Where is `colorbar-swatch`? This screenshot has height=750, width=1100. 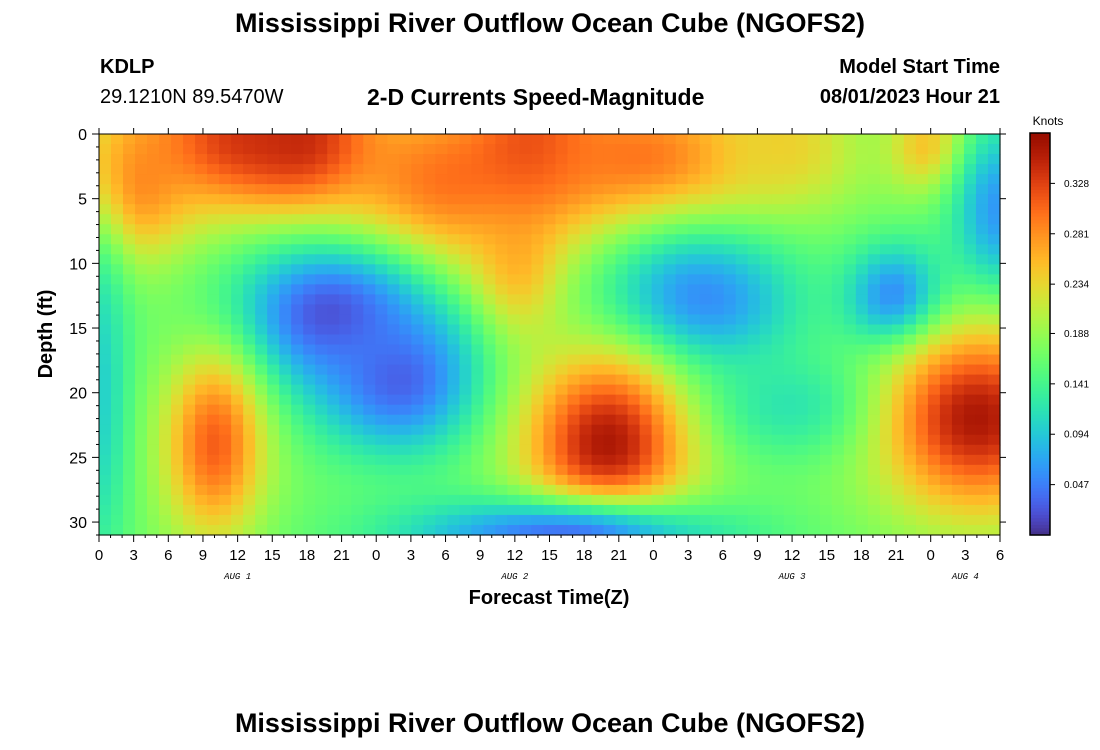 colorbar-swatch is located at coordinates (1040, 503).